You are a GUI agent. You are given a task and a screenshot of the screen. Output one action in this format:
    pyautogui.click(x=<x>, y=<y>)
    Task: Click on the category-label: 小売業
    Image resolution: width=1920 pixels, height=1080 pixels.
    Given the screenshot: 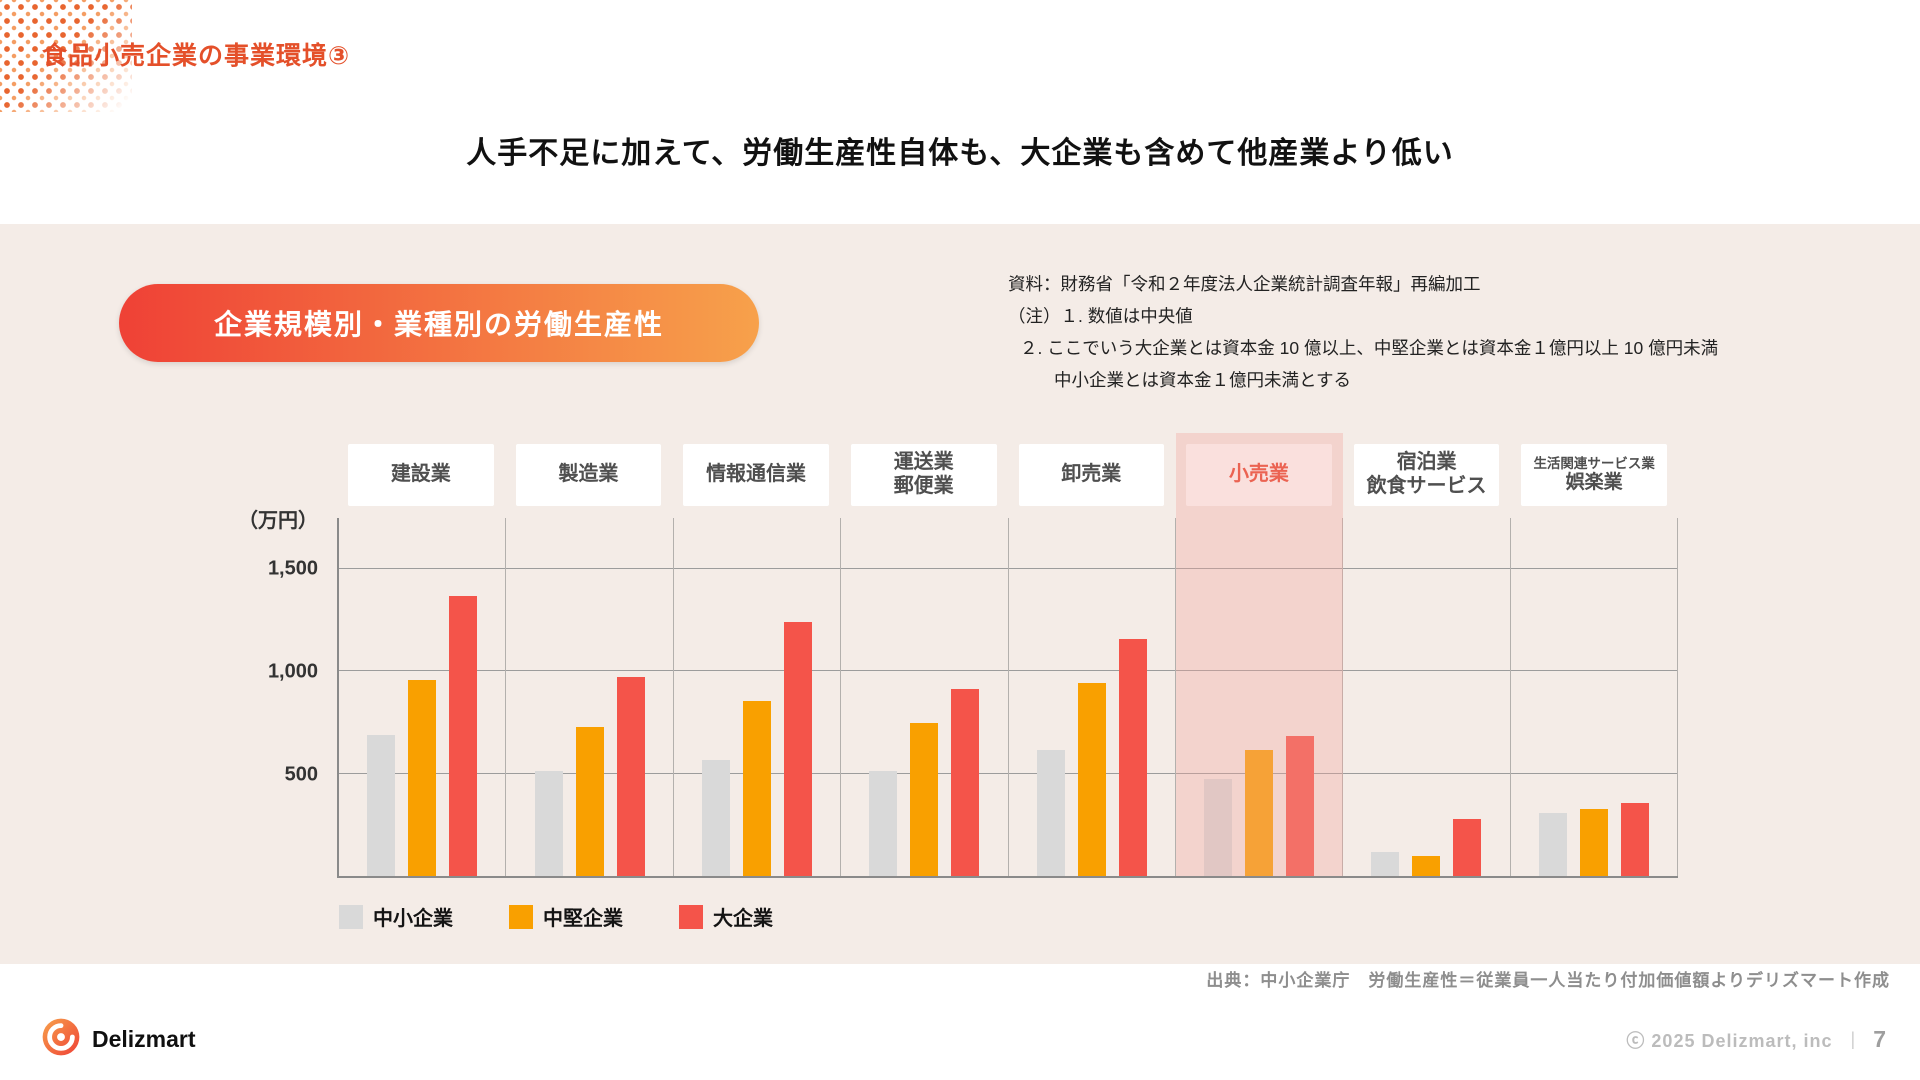 What is the action you would take?
    pyautogui.click(x=1259, y=475)
    